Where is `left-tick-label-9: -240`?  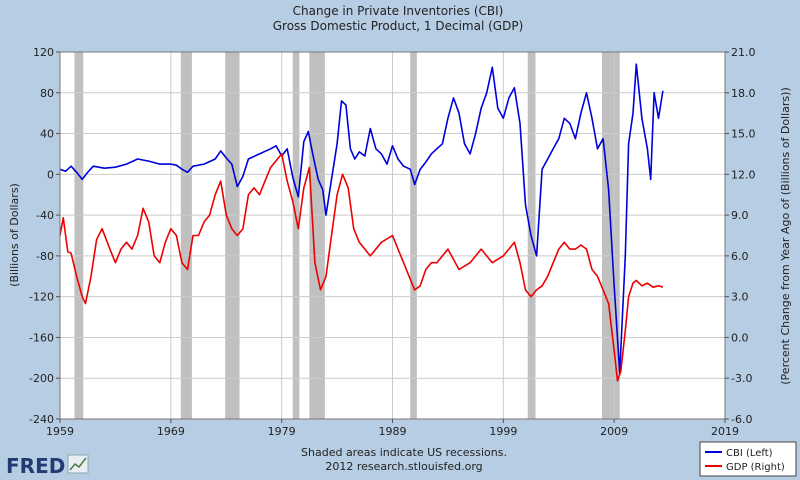 left-tick-label-9: -240 is located at coordinates (41, 419).